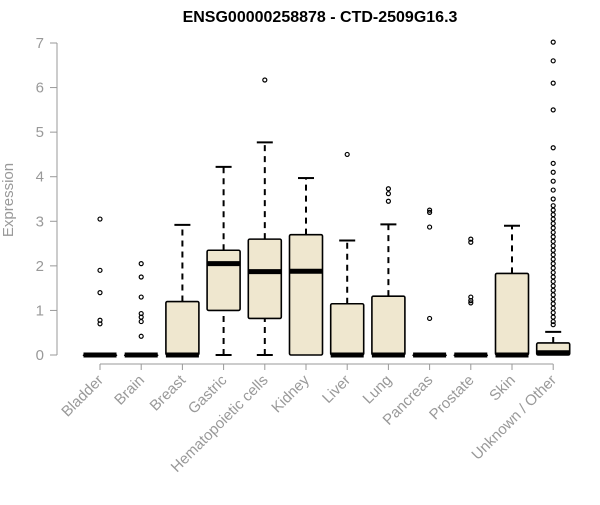 The height and width of the screenshot is (505, 600). I want to click on y-tick-label: 3, so click(40, 221).